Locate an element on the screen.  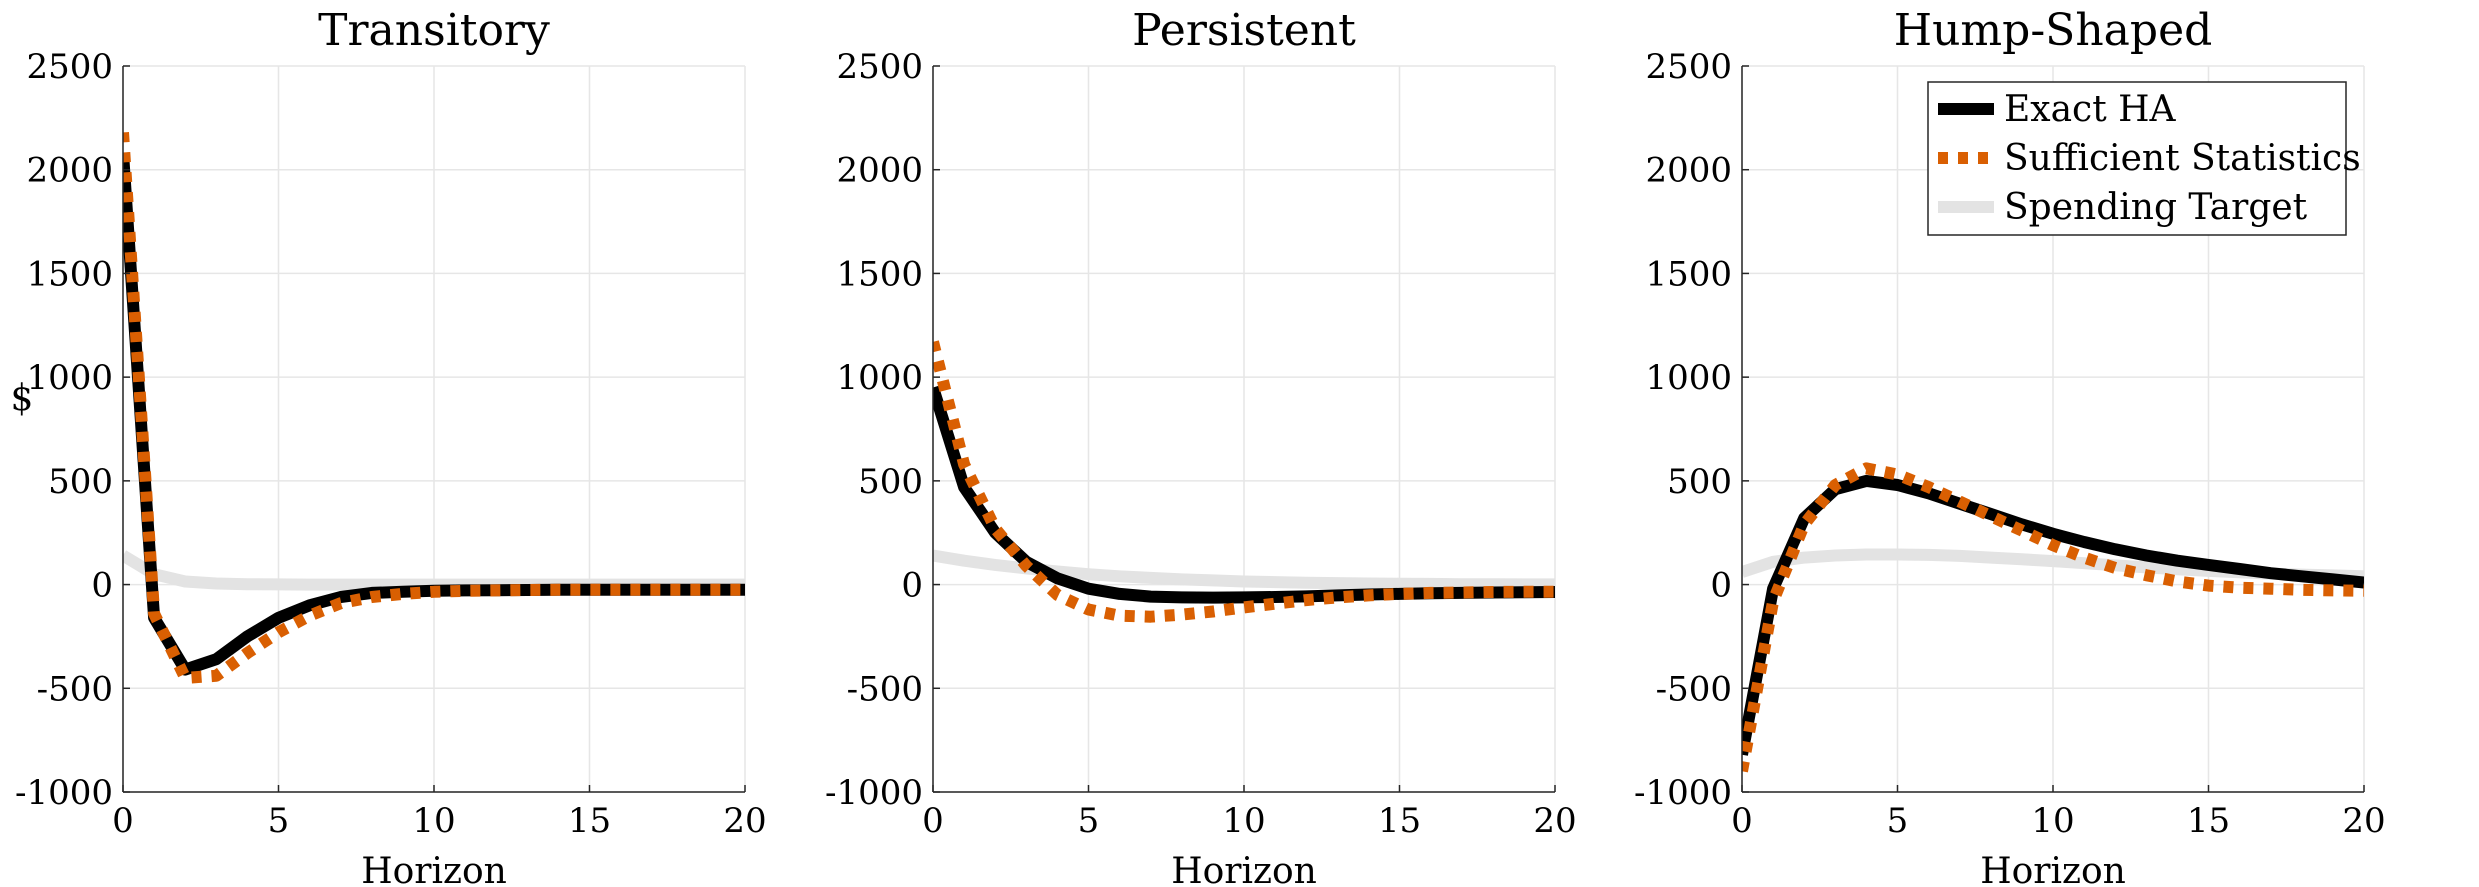
legend-label: Exact HA is located at coordinates (2090, 109).